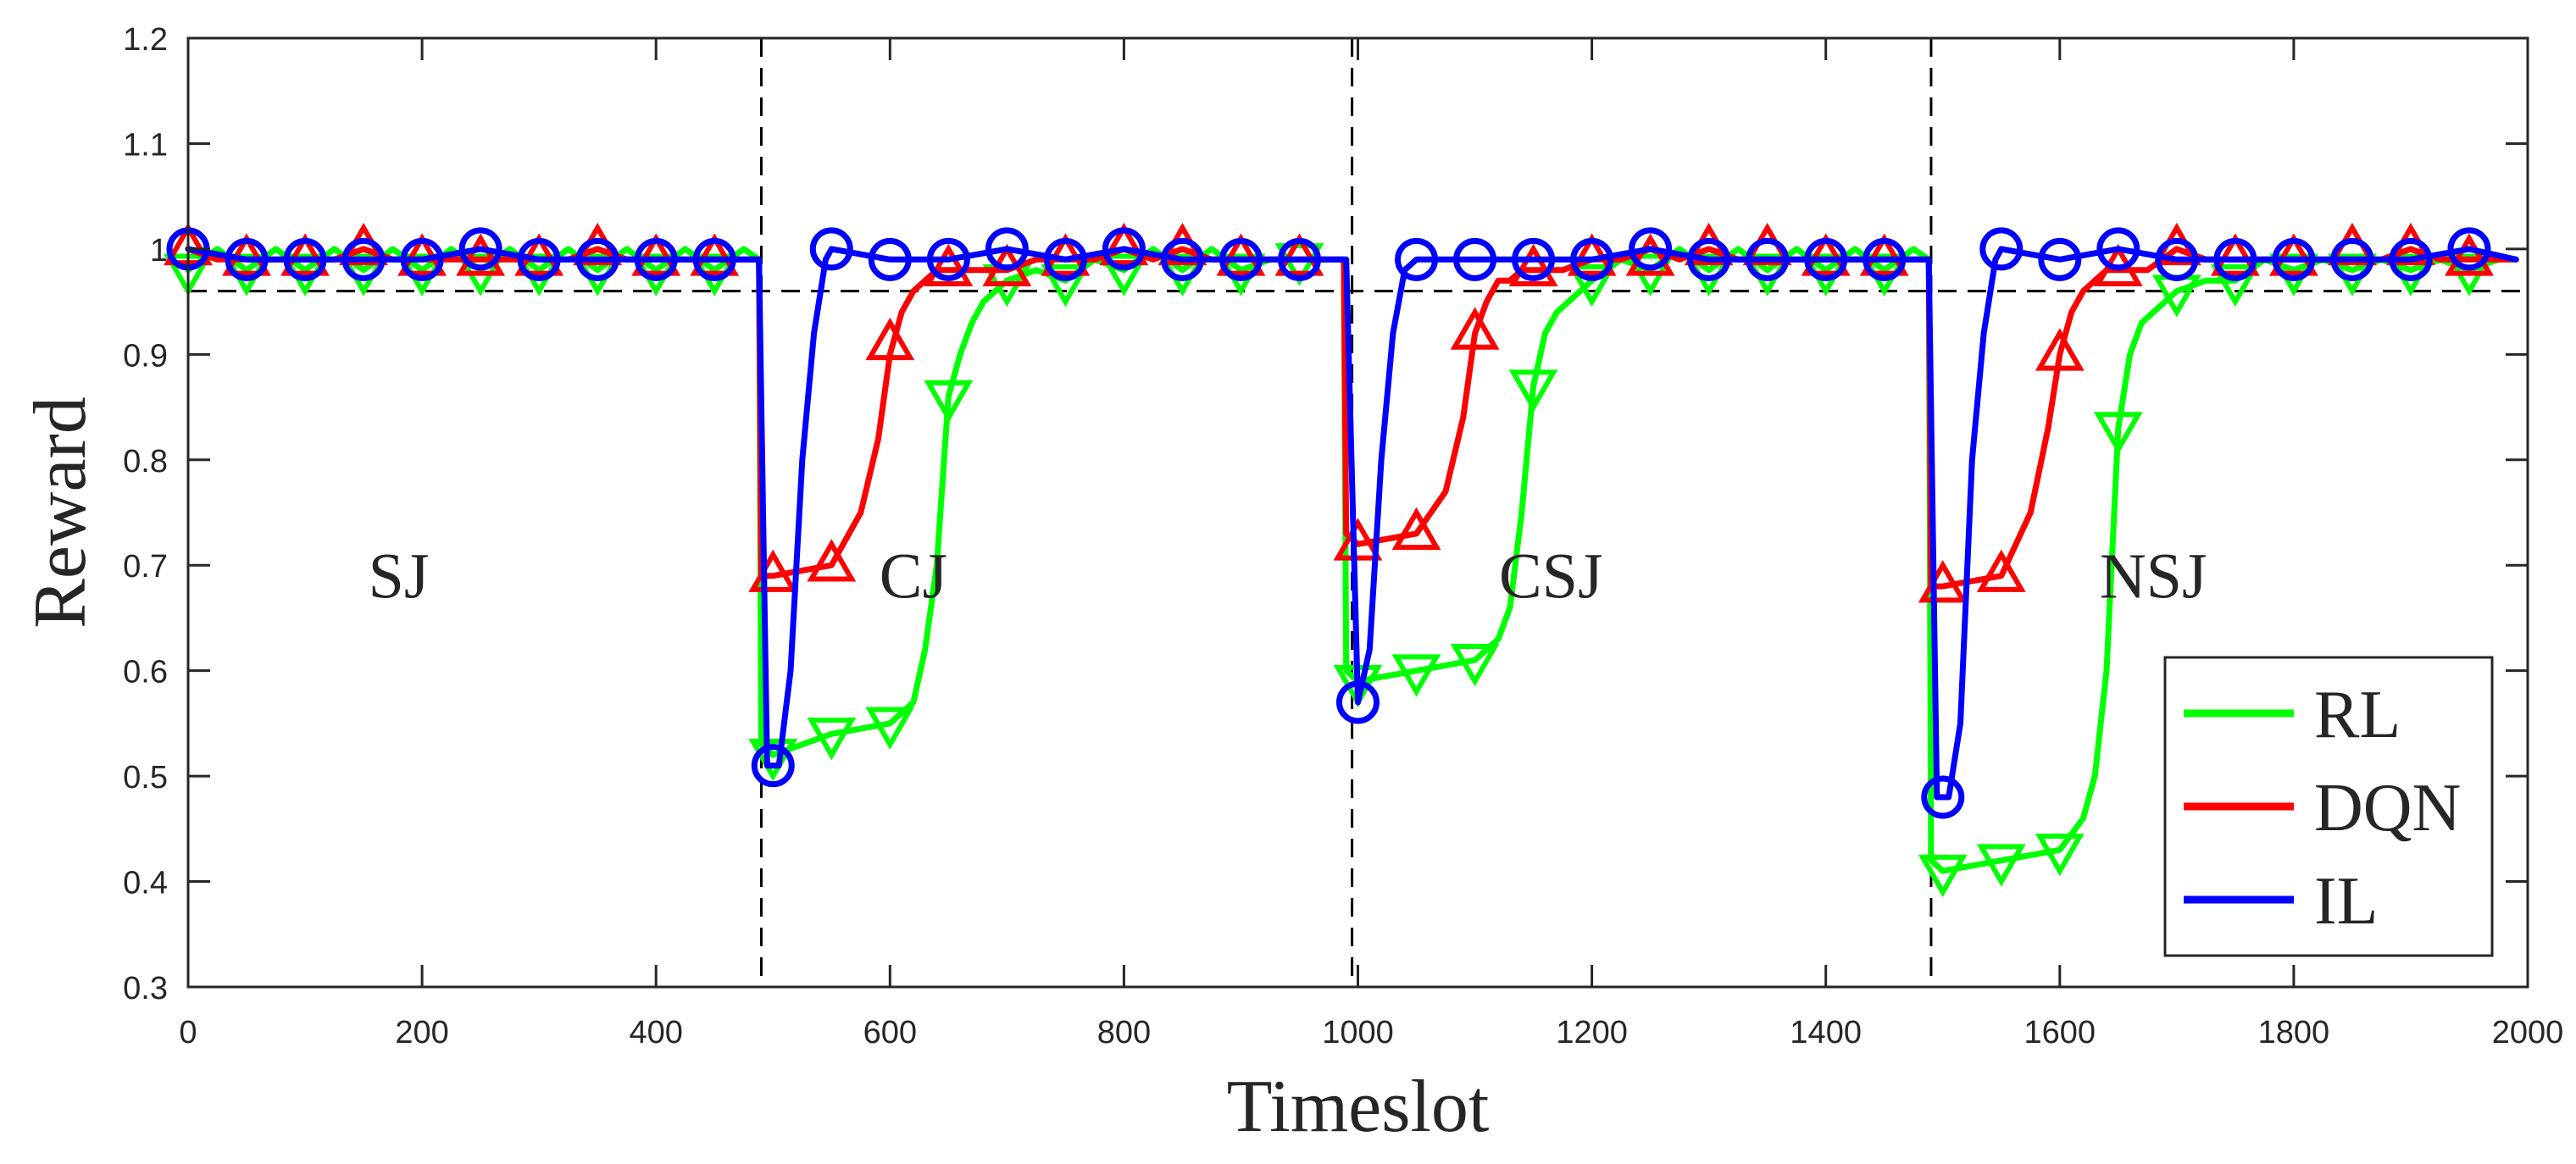  Describe the element at coordinates (145, 883) in the screenshot. I see `y-tick-label-1: 0.4` at that location.